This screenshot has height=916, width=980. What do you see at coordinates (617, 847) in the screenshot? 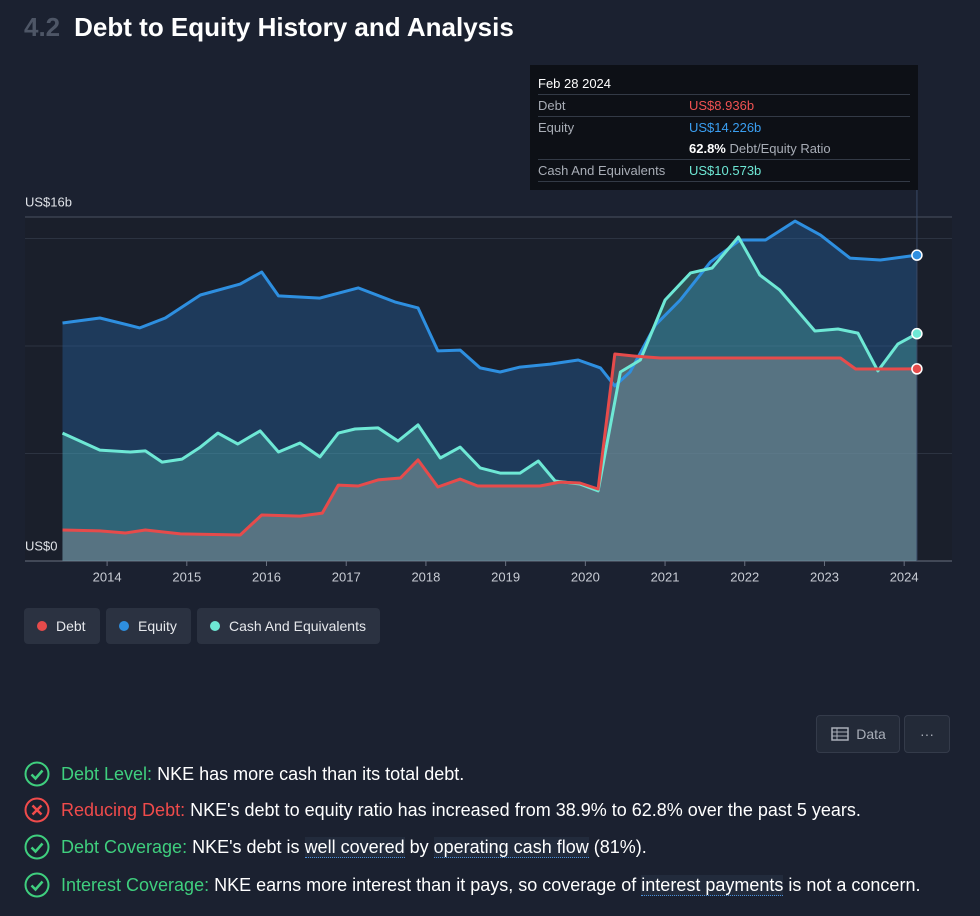
I see `analysis-text: (81%).` at bounding box center [617, 847].